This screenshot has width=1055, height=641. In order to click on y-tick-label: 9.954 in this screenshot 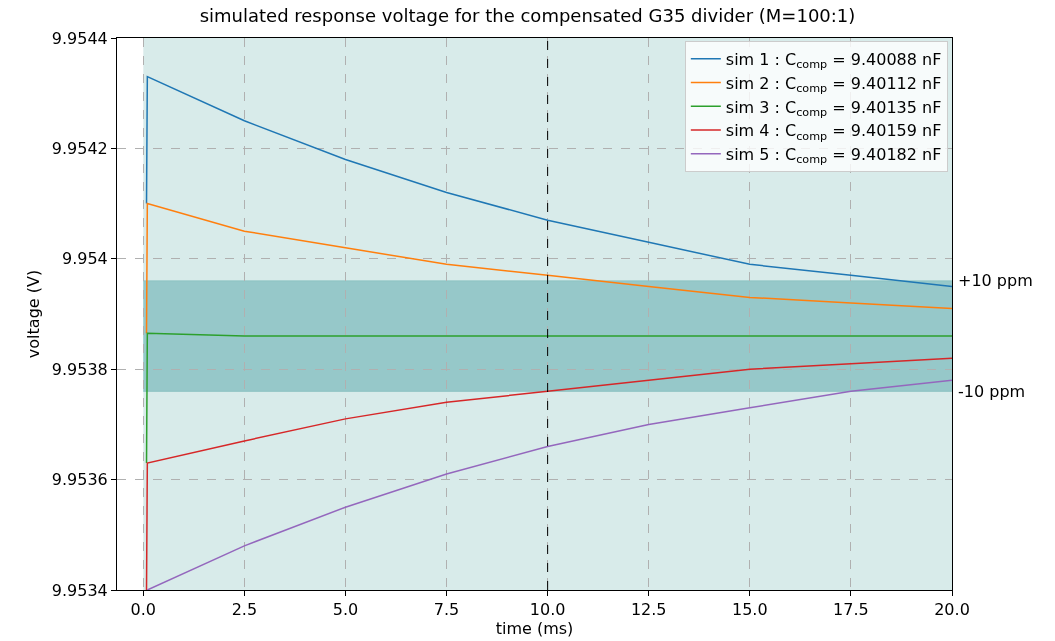, I will do `click(84, 259)`.